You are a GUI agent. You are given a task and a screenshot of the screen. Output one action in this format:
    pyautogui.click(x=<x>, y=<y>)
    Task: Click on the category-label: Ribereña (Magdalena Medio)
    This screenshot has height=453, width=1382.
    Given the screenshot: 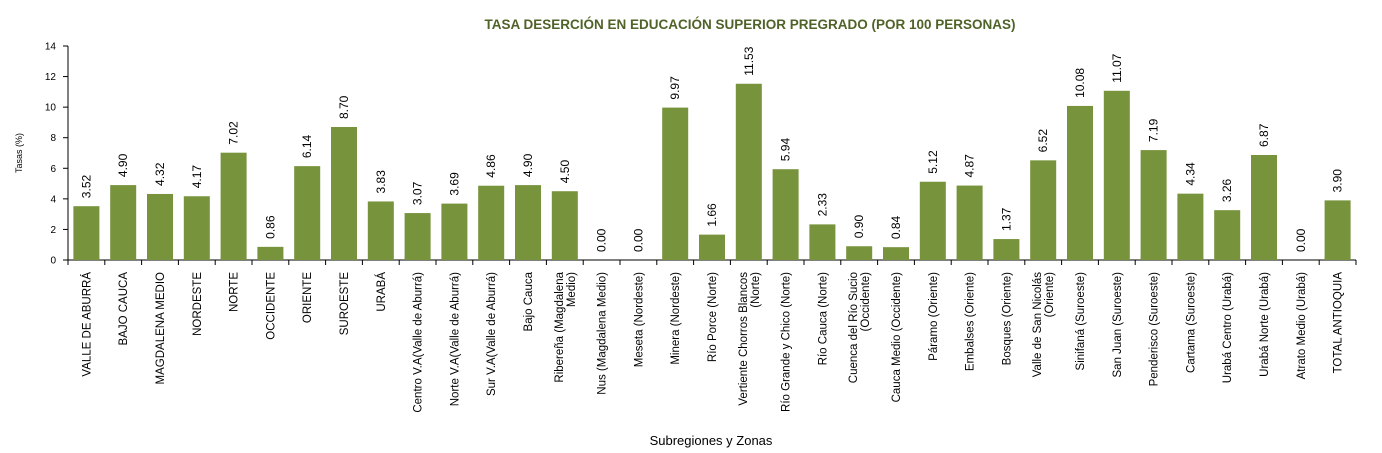 What is the action you would take?
    pyautogui.click(x=566, y=326)
    